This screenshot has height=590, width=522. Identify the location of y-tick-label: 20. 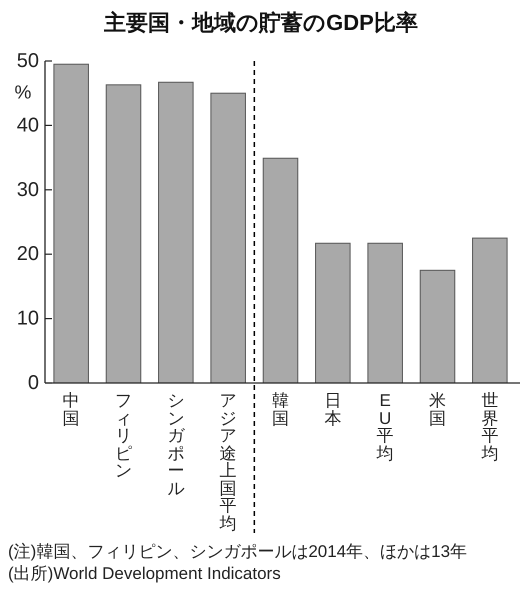
(27, 254).